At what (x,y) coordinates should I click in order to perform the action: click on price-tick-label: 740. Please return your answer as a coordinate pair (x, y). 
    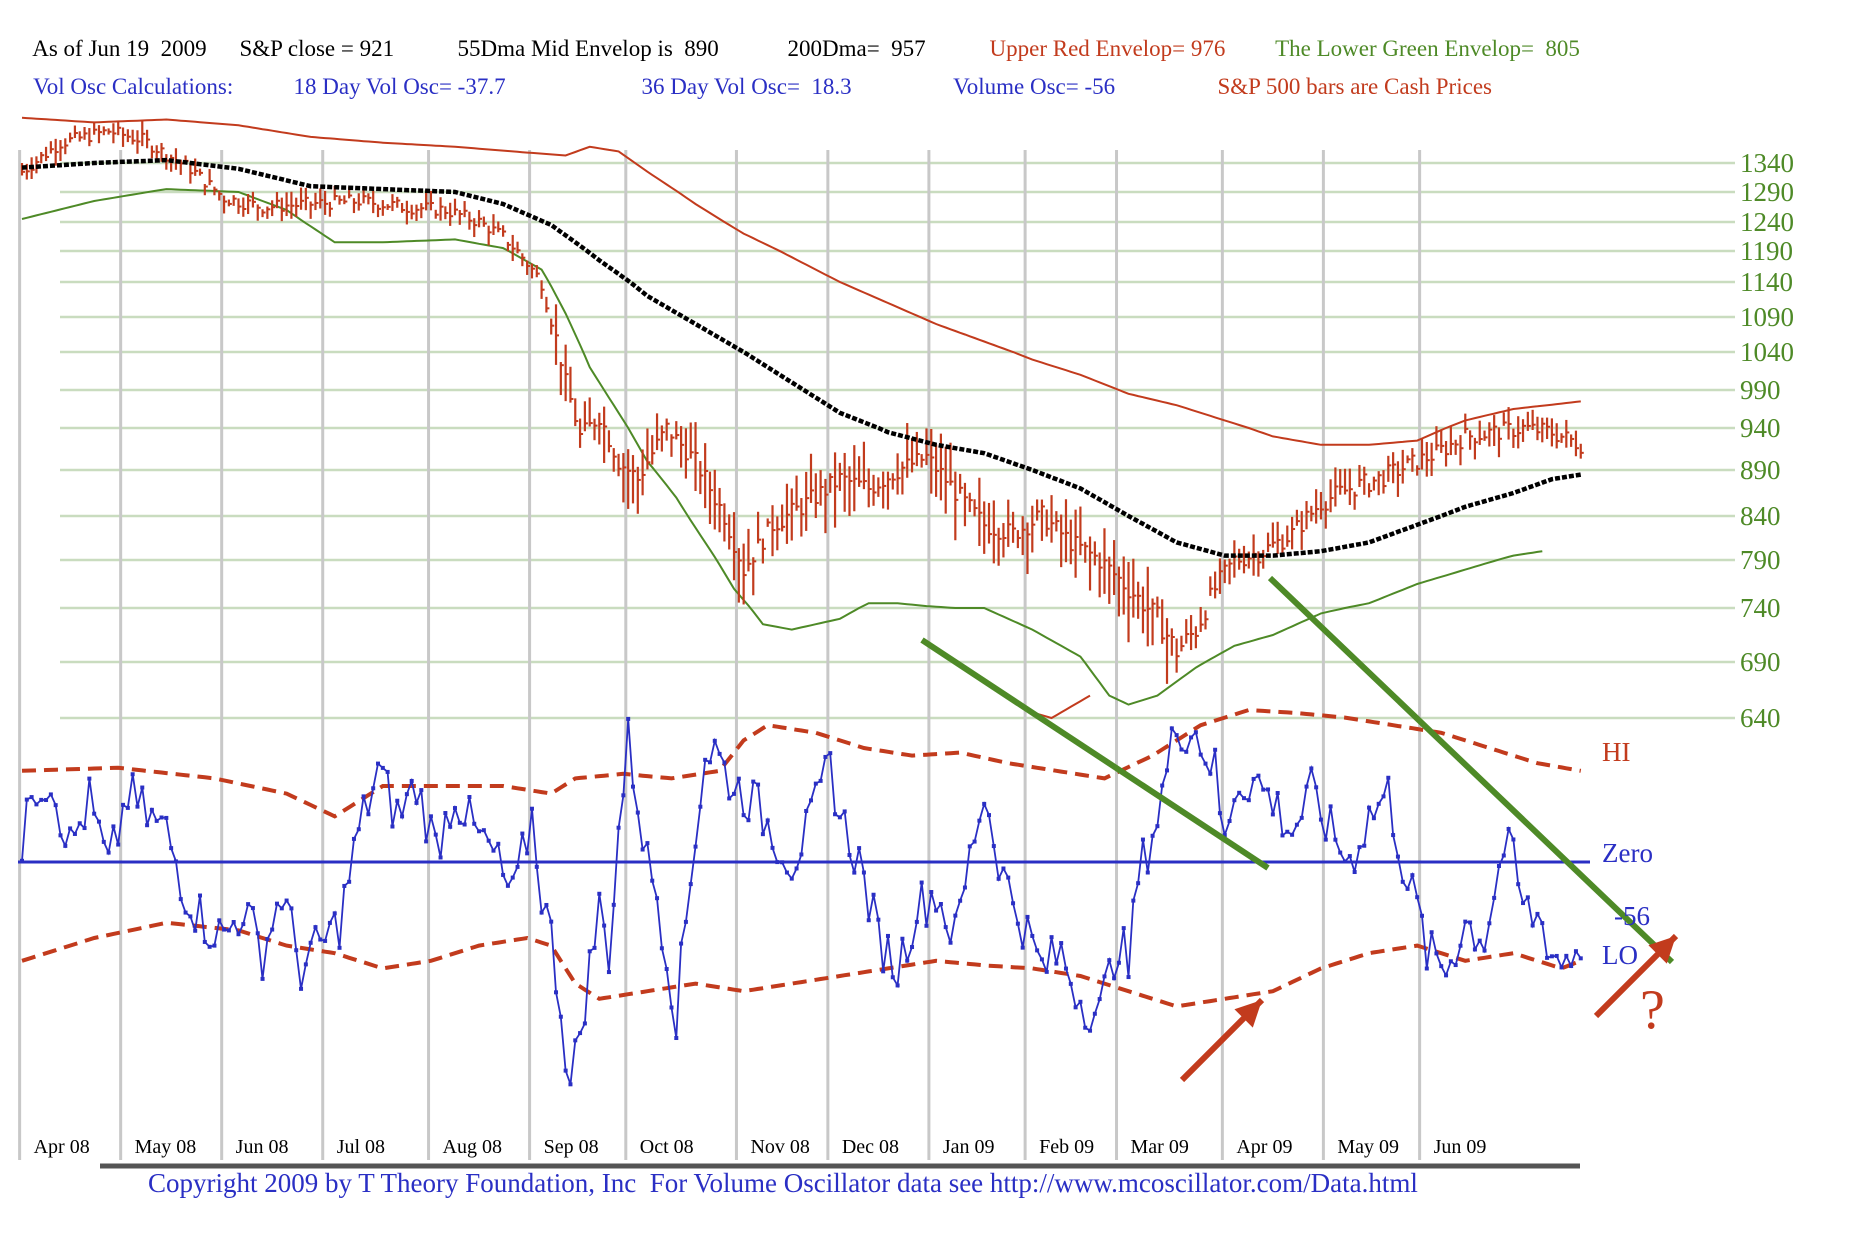
    Looking at the image, I should click on (1760, 608).